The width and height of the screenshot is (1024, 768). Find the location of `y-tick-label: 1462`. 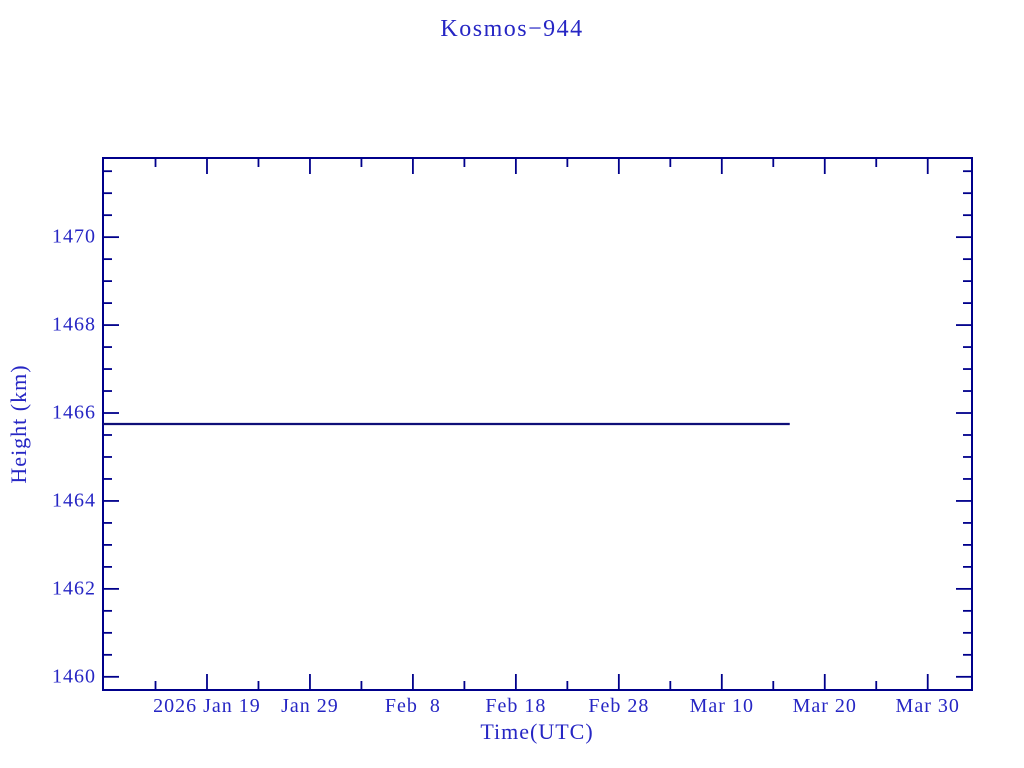

y-tick-label: 1462 is located at coordinates (74, 588).